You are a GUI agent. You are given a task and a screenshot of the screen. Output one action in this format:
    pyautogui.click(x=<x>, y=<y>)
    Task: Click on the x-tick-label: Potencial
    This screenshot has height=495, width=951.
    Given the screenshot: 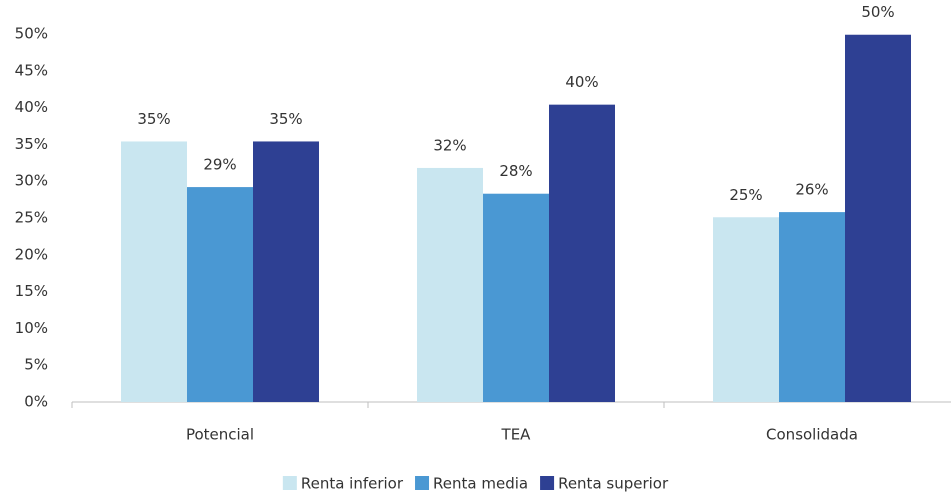 What is the action you would take?
    pyautogui.click(x=220, y=435)
    